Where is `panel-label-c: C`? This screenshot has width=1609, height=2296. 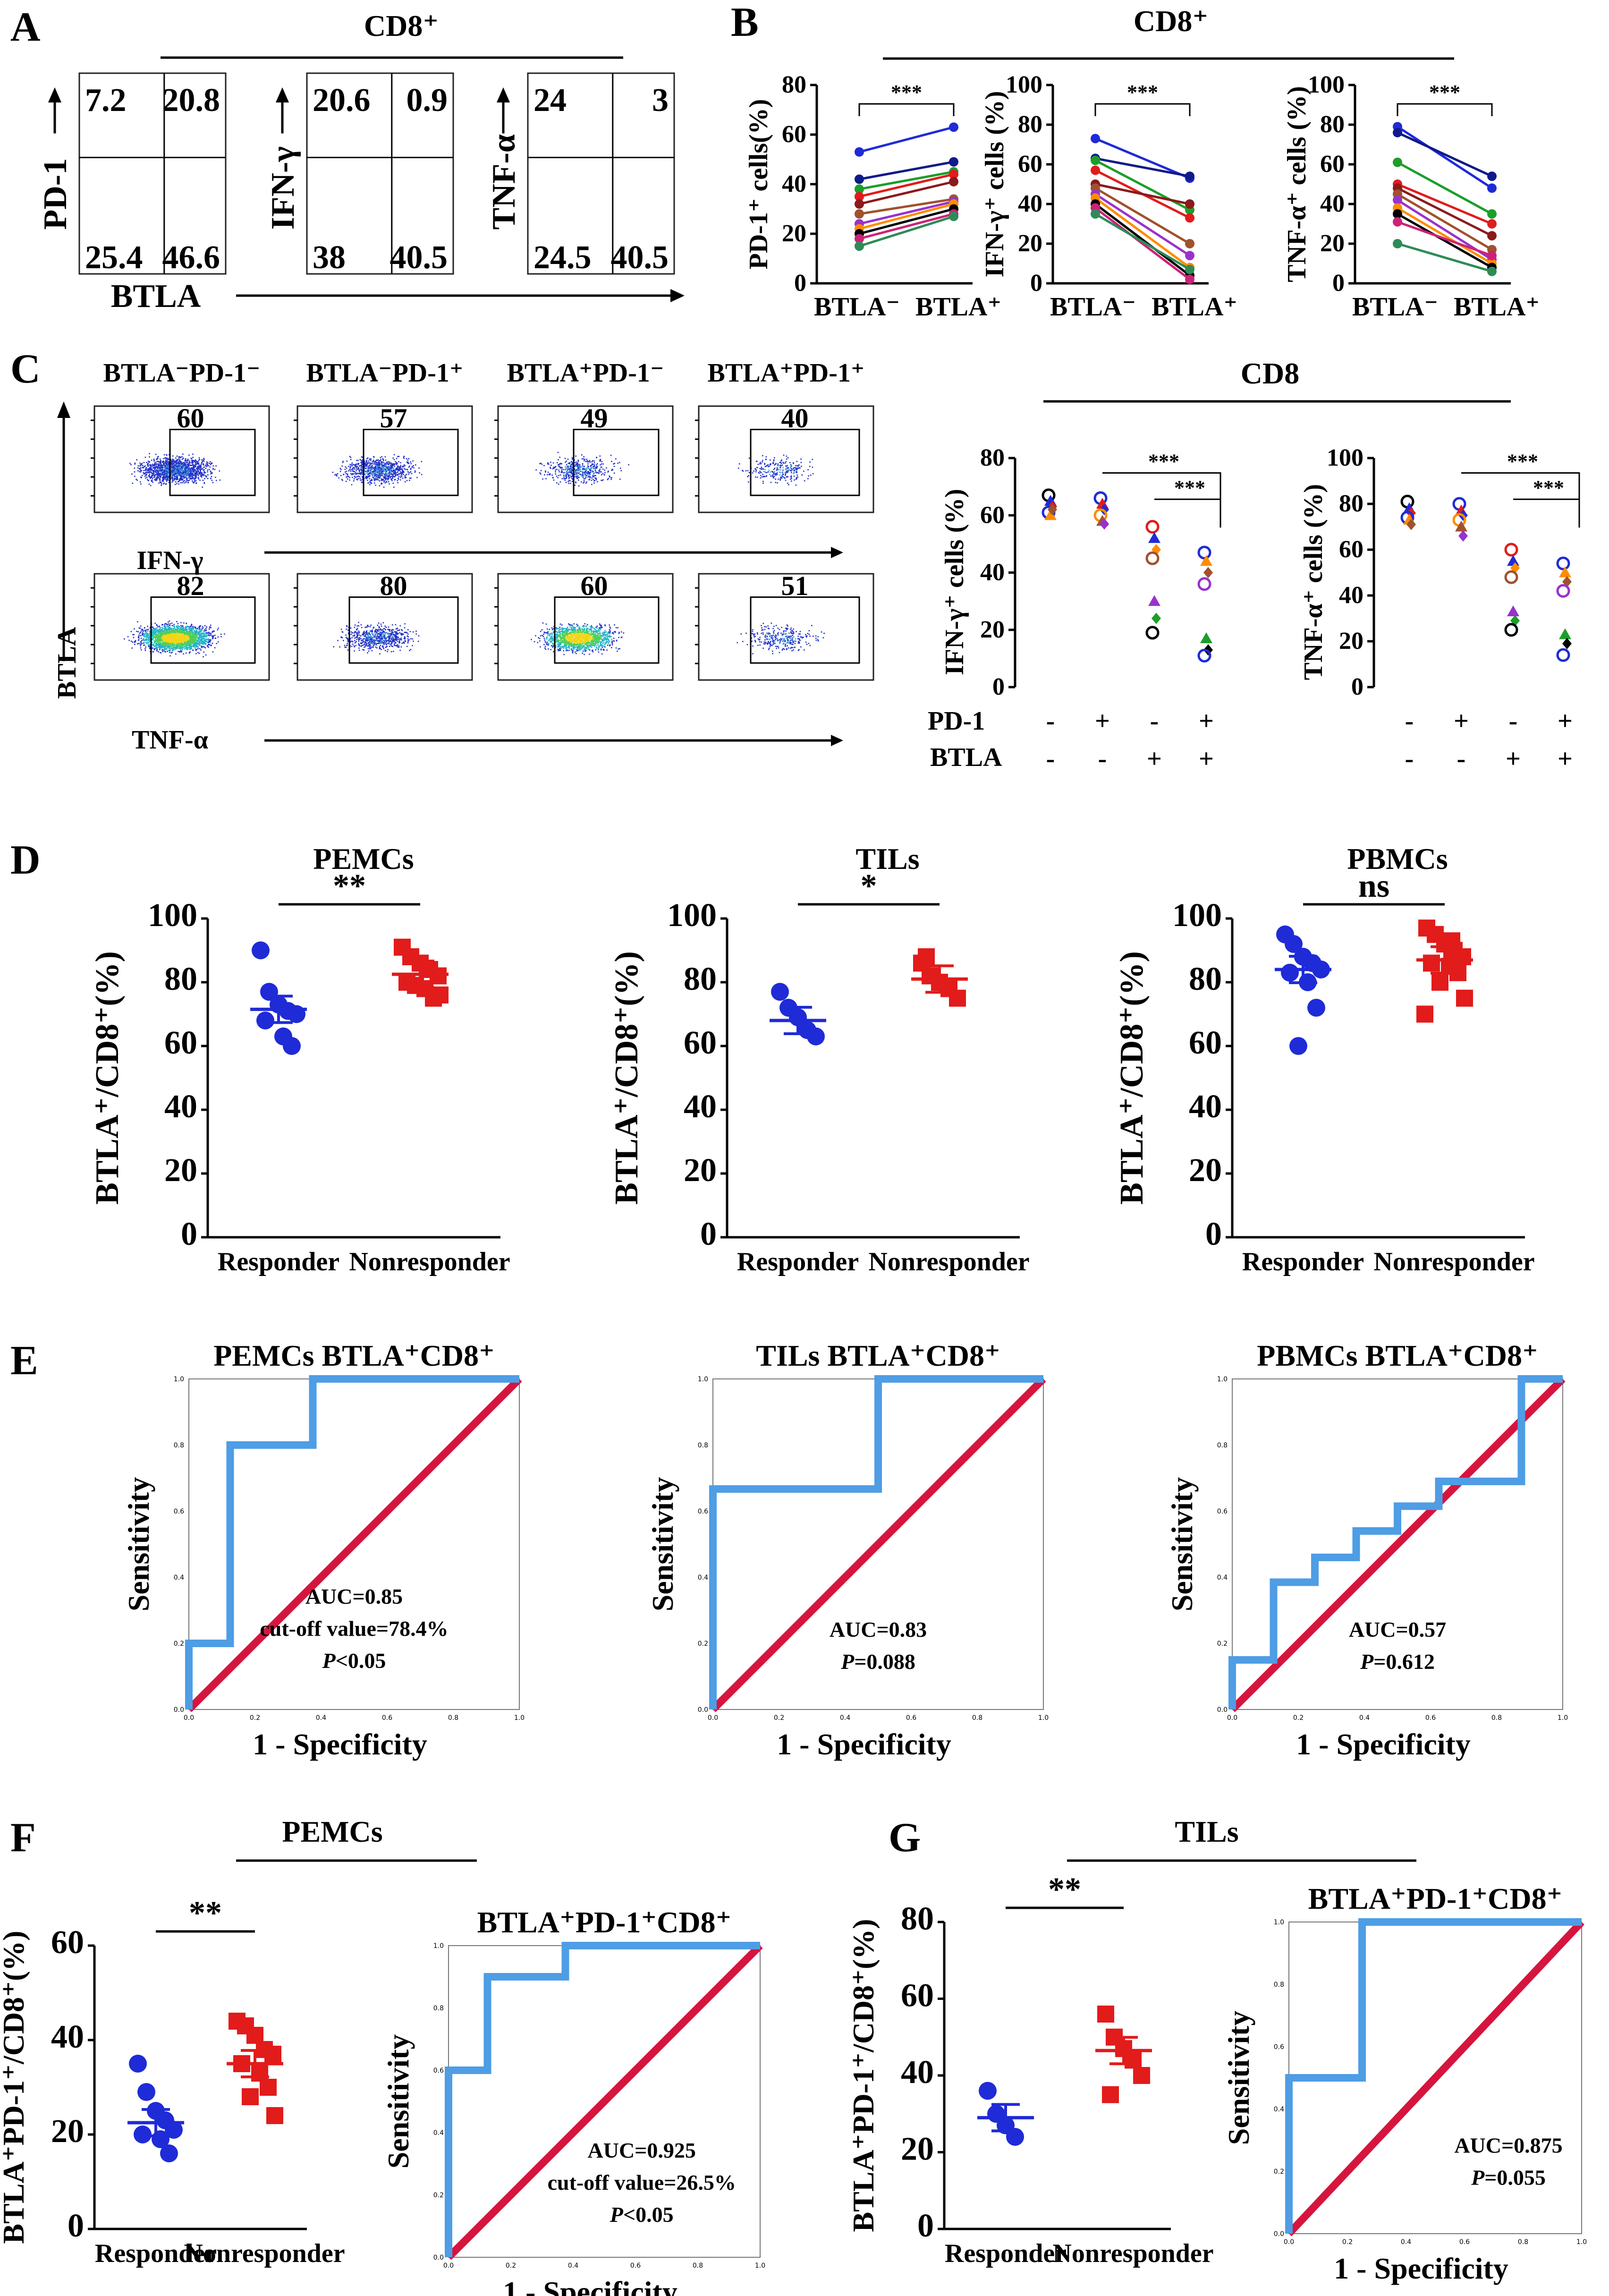
panel-label-c: C is located at coordinates (25, 369).